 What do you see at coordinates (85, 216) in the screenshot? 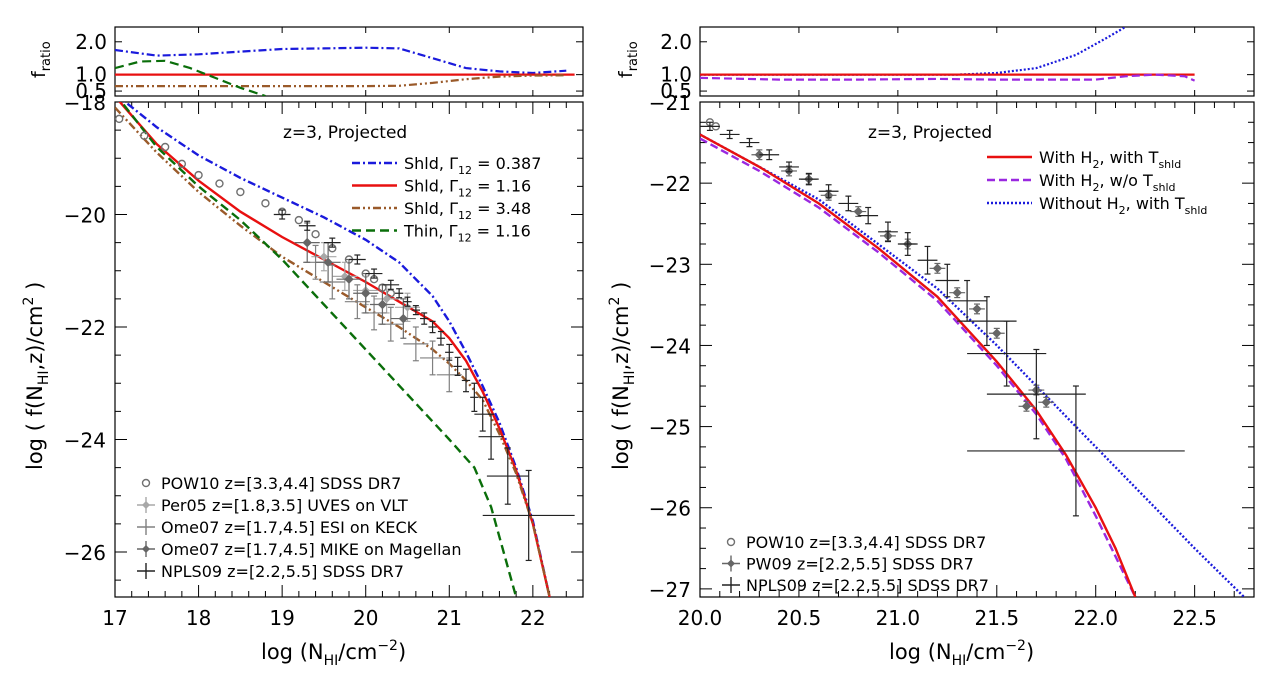
I see `ytick-label: −20` at bounding box center [85, 216].